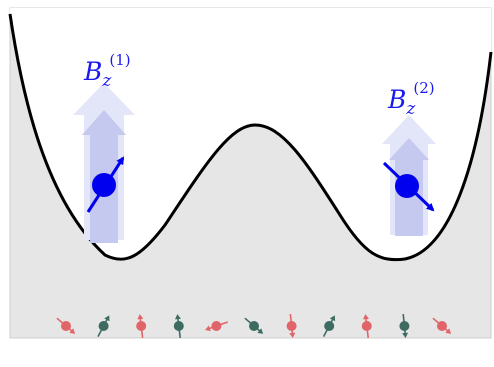 Image resolution: width=494 pixels, height=367 pixels. I want to click on right-field-label: Bz (2), so click(411, 99).